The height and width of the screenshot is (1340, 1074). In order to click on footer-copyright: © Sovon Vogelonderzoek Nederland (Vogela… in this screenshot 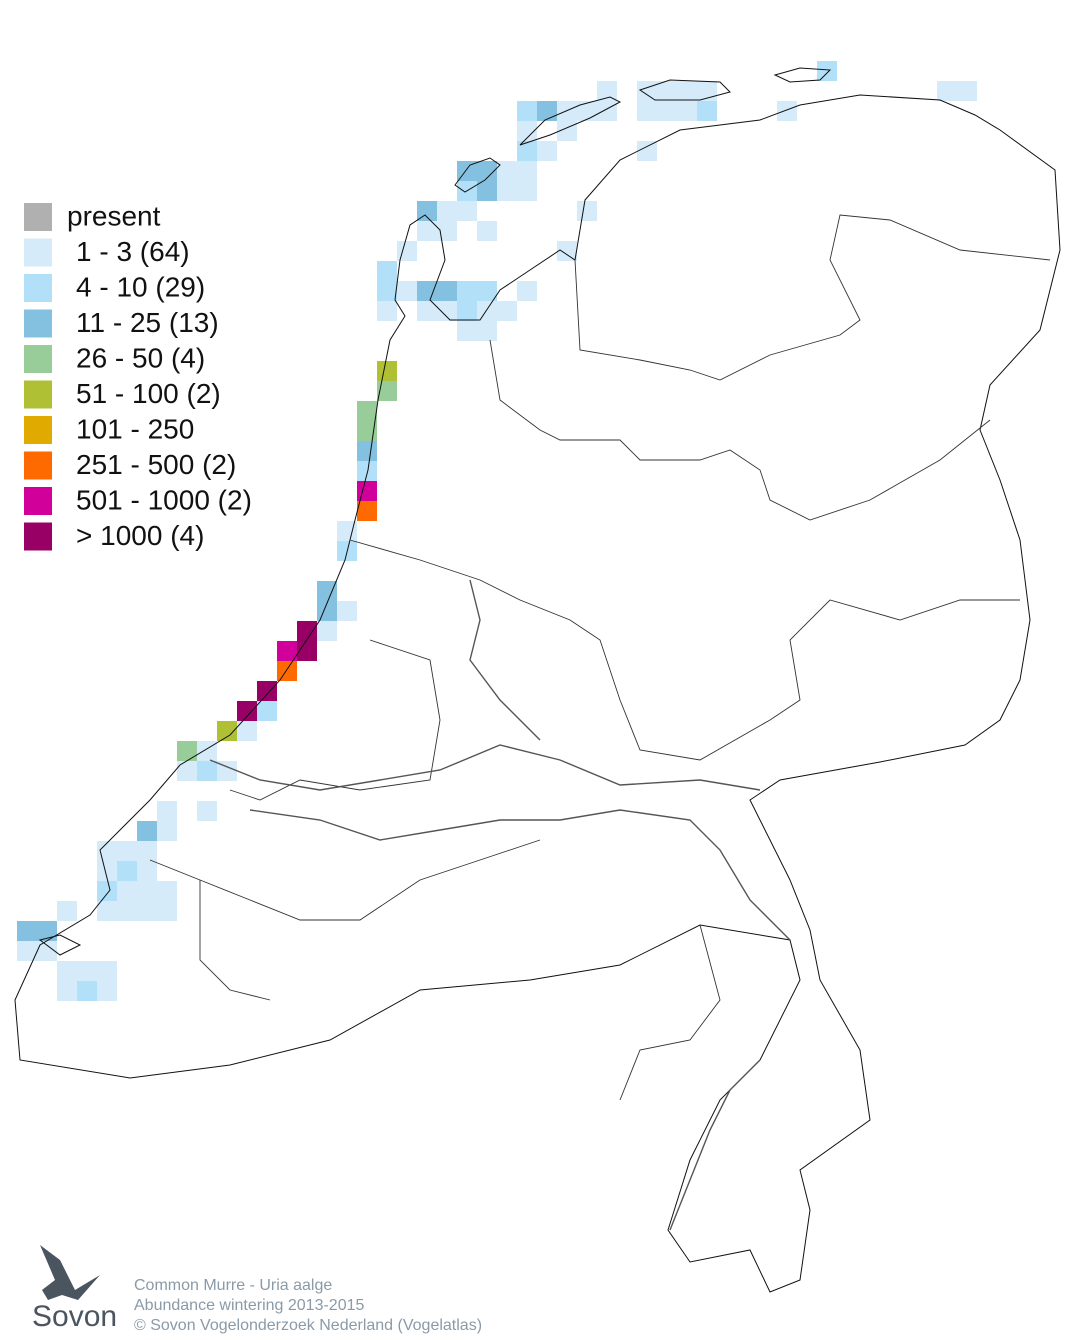, I will do `click(308, 1325)`.